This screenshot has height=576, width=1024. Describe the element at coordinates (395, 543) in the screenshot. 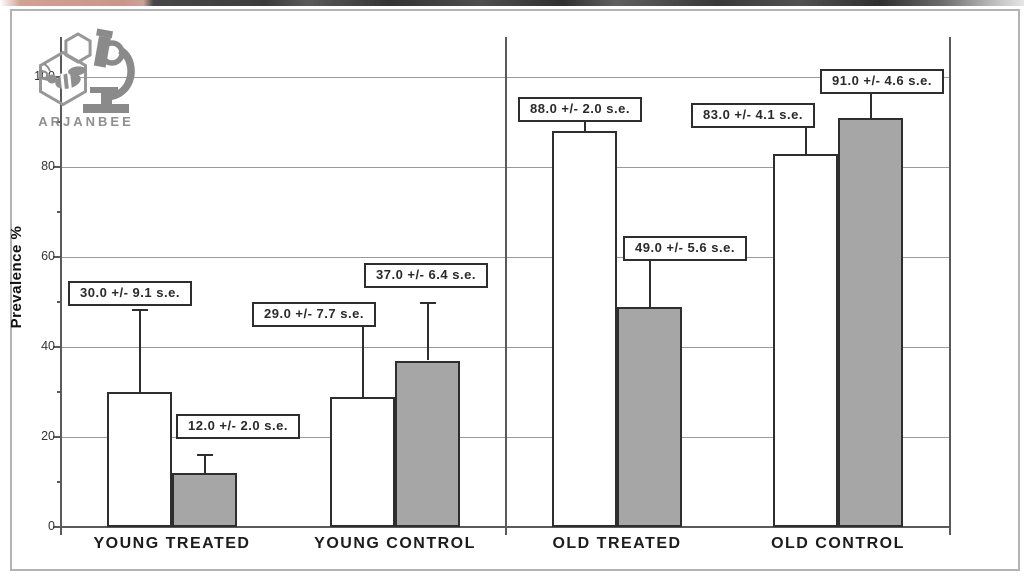

I see `category-label: YOUNG CONTROL` at that location.